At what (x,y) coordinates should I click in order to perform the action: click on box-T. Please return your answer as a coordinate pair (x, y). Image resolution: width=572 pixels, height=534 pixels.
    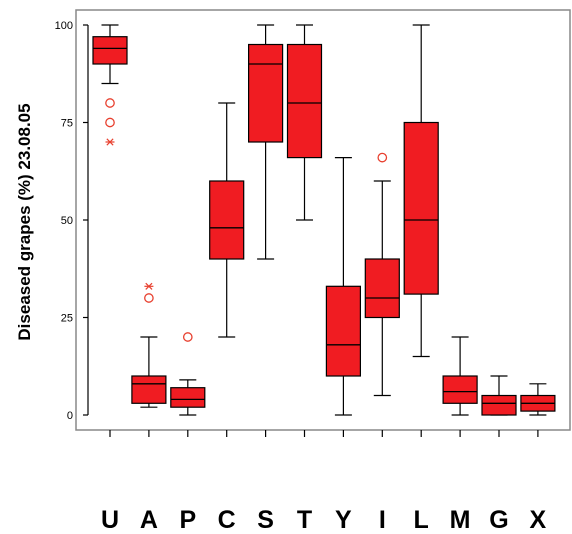
    Looking at the image, I should click on (304, 122).